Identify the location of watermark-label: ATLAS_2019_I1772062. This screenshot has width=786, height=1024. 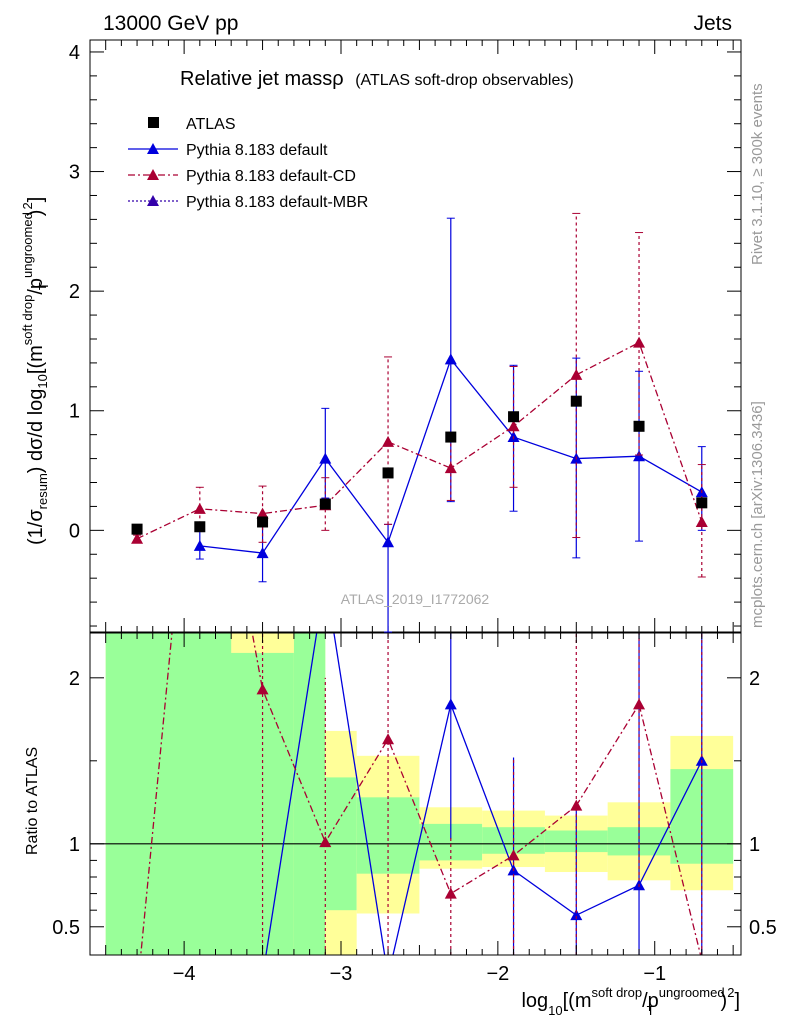
(415, 599).